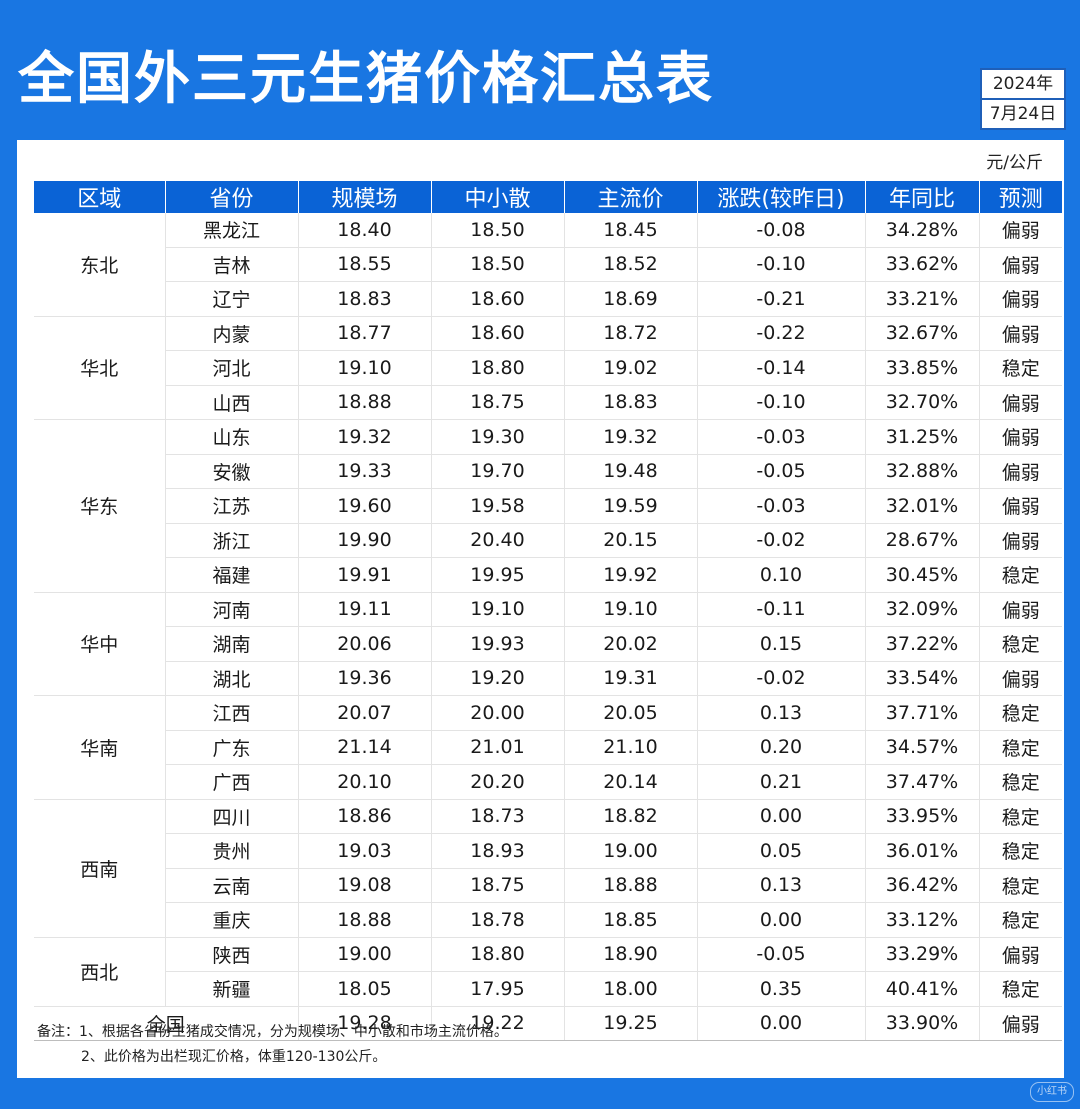  What do you see at coordinates (232, 506) in the screenshot?
I see `province-cell: 江苏` at bounding box center [232, 506].